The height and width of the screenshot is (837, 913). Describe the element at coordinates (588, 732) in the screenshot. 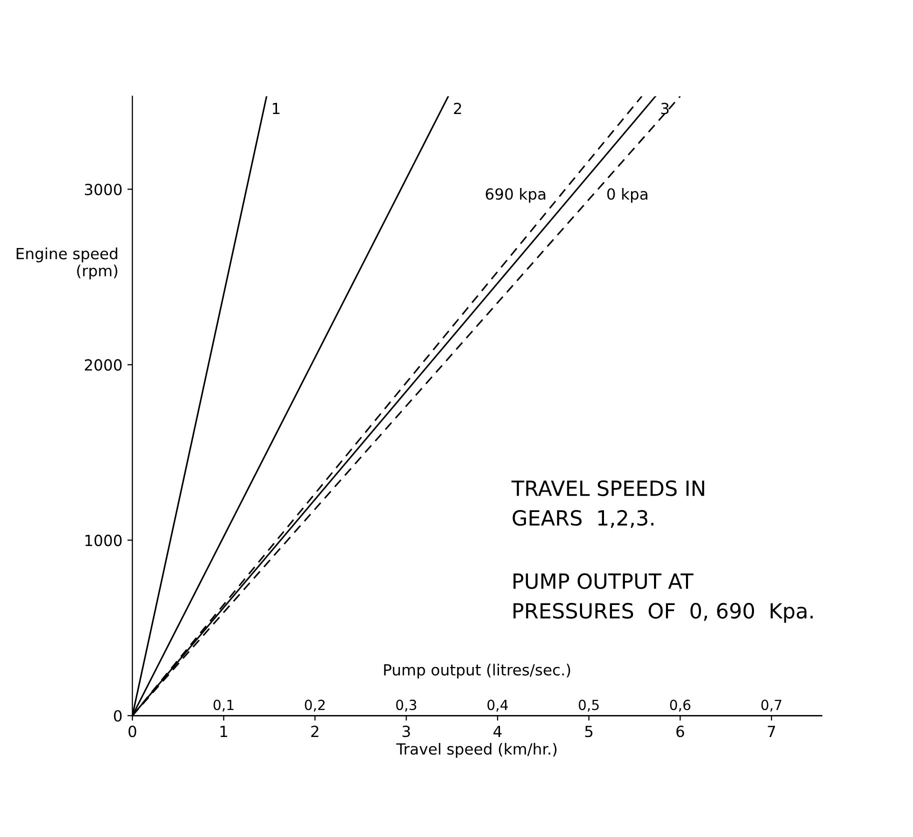

I see `x-tick-label: 5` at that location.